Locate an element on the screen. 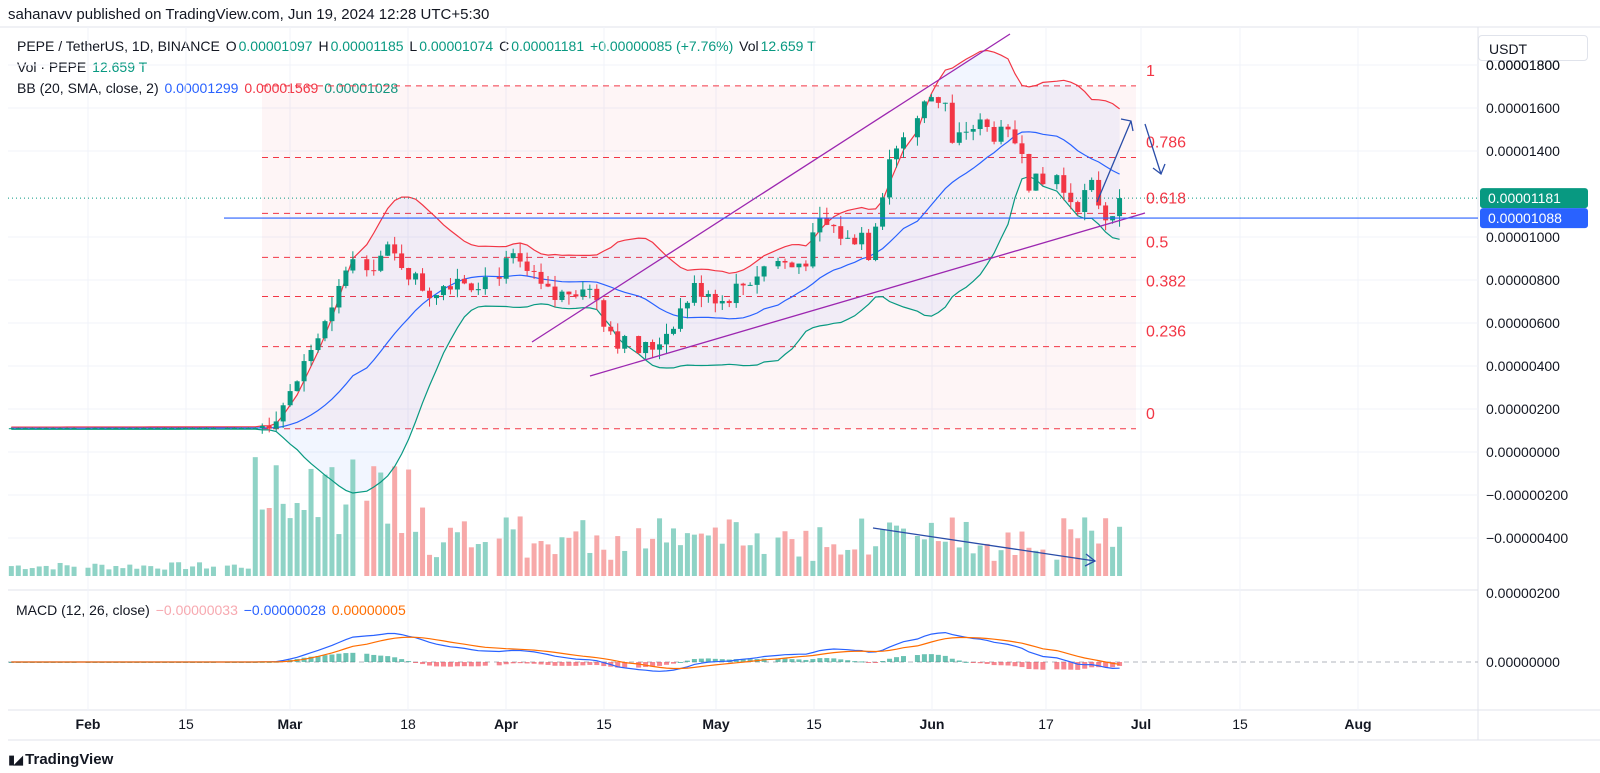 This screenshot has height=773, width=1600. high-value: 0.00001185 is located at coordinates (367, 46).